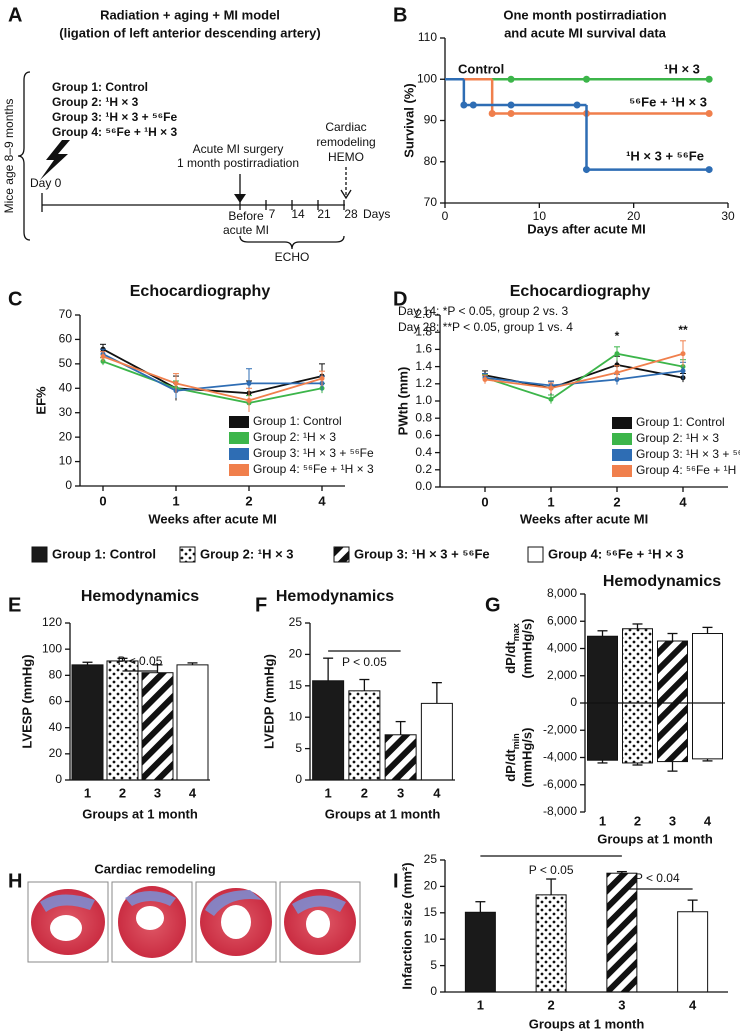  I want to click on y-tick-label: 80, so click(431, 161).